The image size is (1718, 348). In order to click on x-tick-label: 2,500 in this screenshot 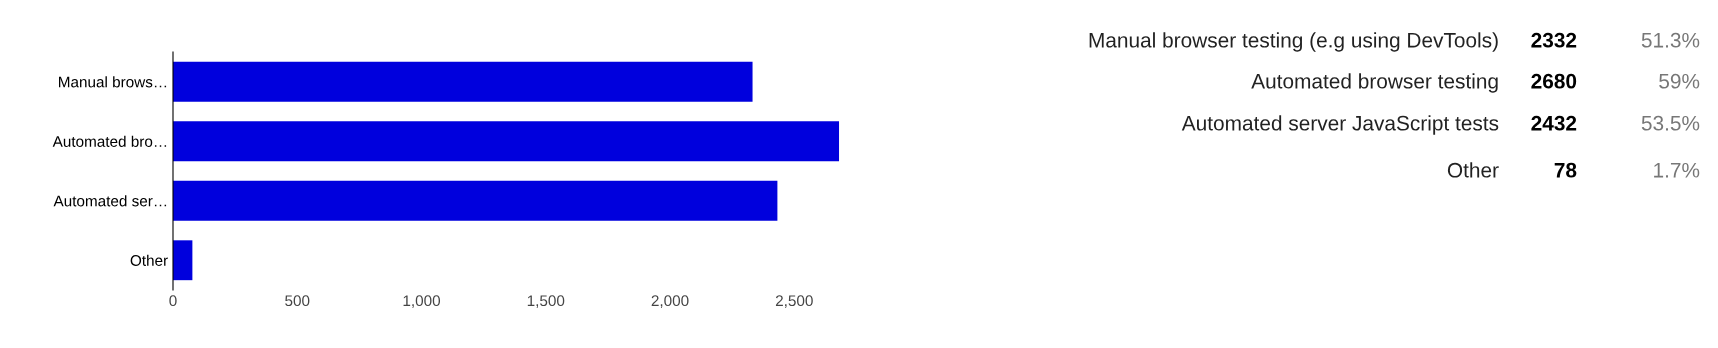, I will do `click(794, 301)`.